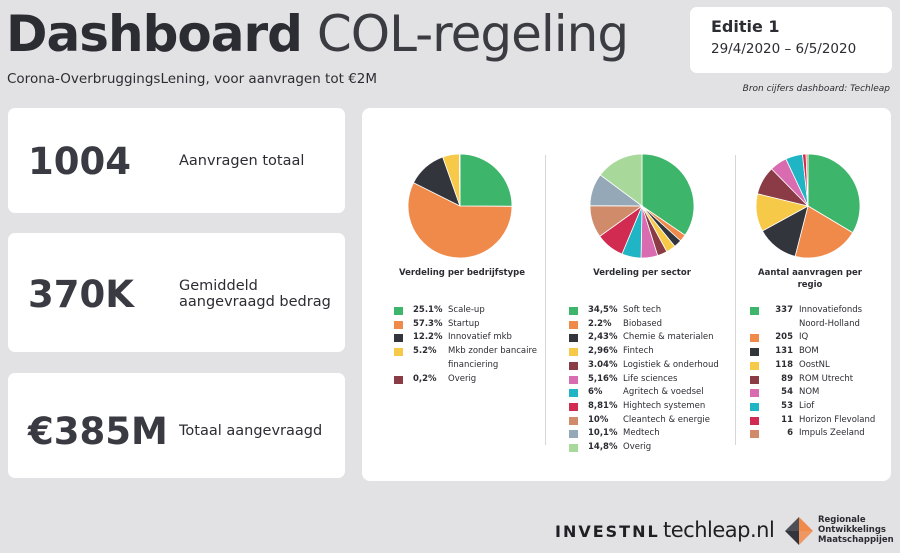  What do you see at coordinates (603, 364) in the screenshot?
I see `legend-value: 3.04%` at bounding box center [603, 364].